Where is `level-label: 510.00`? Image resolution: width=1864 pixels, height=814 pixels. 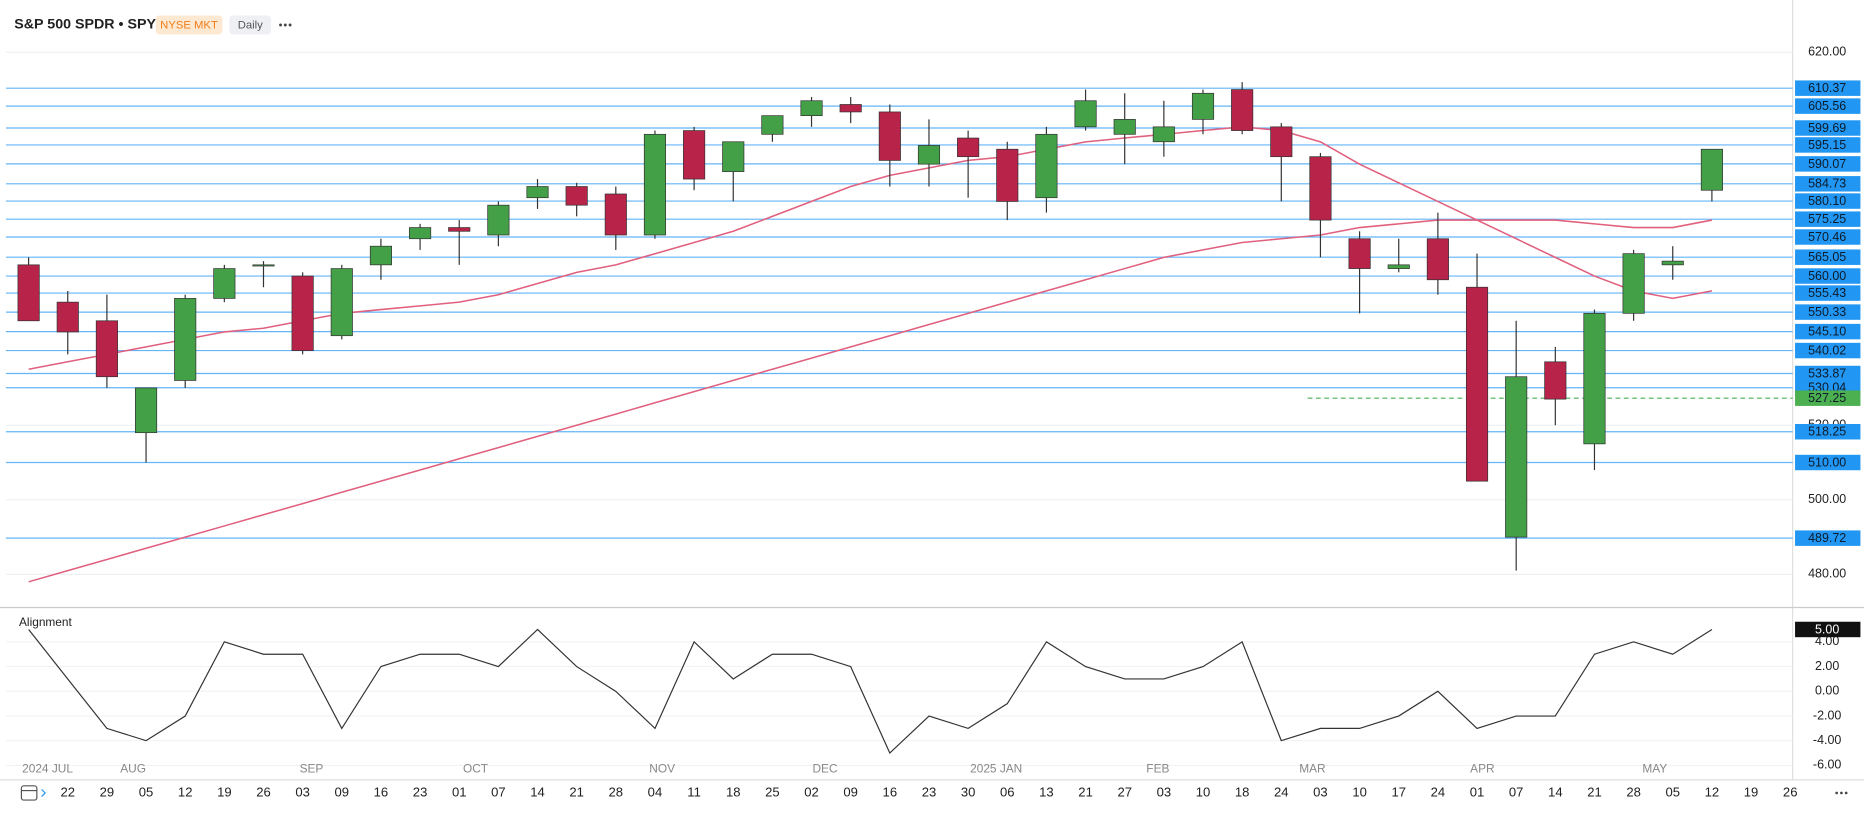
level-label: 510.00 is located at coordinates (1827, 462).